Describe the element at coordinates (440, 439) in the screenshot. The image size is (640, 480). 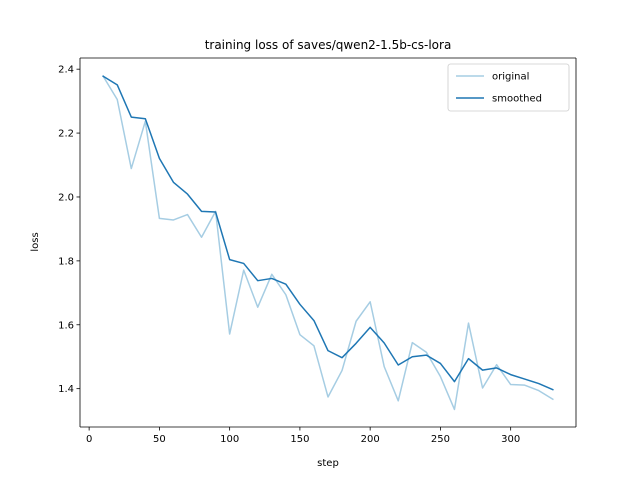
I see `x-tick-label: 250` at that location.